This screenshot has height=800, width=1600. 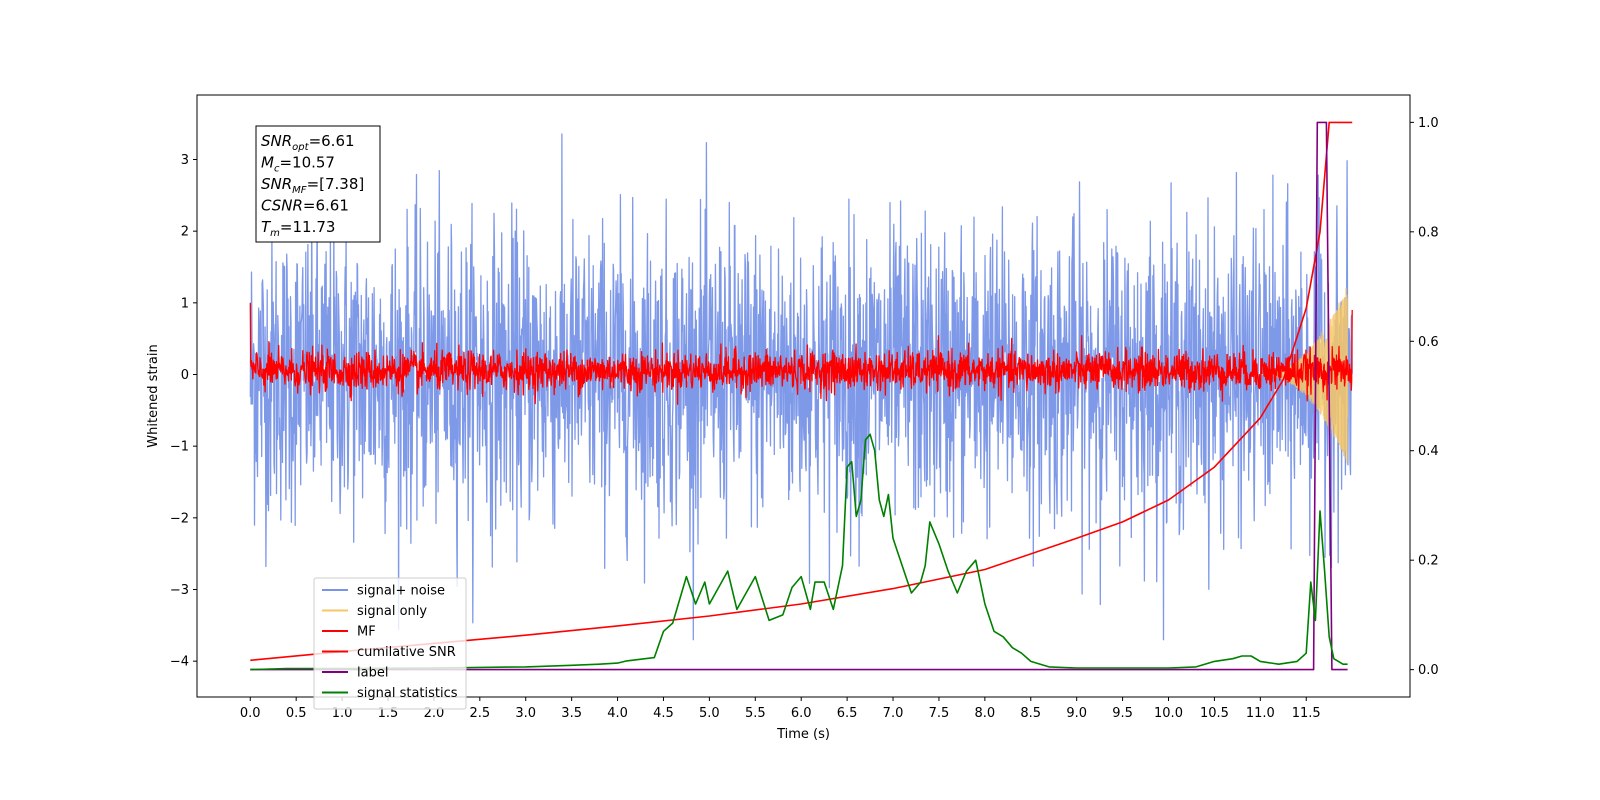 I want to click on annotation-symbol: CSNR, so click(x=282, y=206).